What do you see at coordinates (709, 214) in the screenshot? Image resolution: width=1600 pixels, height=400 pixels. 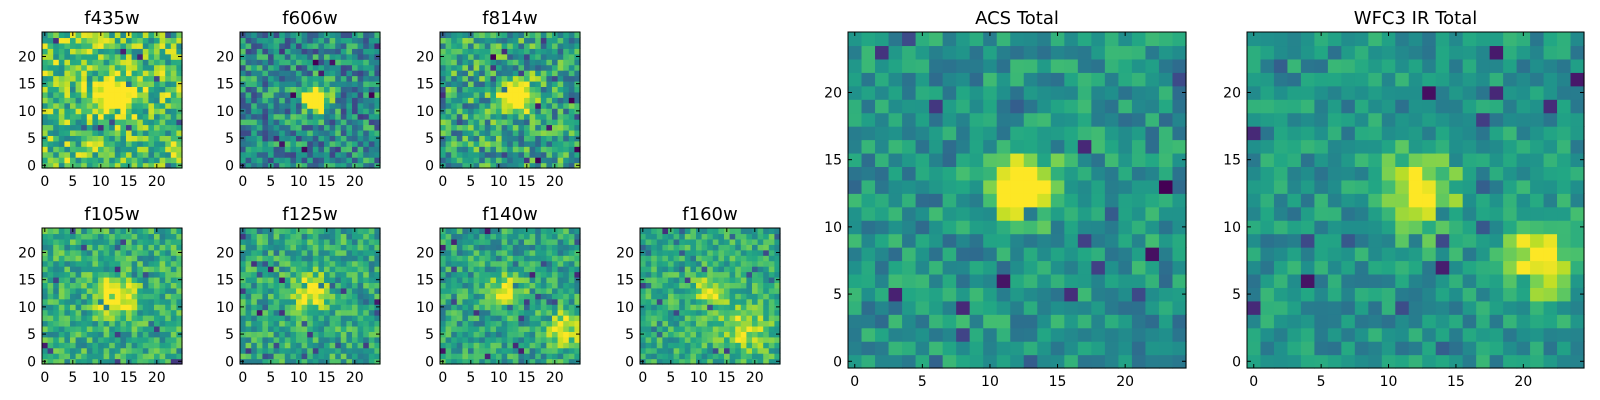 I see `panel-title: f160w` at bounding box center [709, 214].